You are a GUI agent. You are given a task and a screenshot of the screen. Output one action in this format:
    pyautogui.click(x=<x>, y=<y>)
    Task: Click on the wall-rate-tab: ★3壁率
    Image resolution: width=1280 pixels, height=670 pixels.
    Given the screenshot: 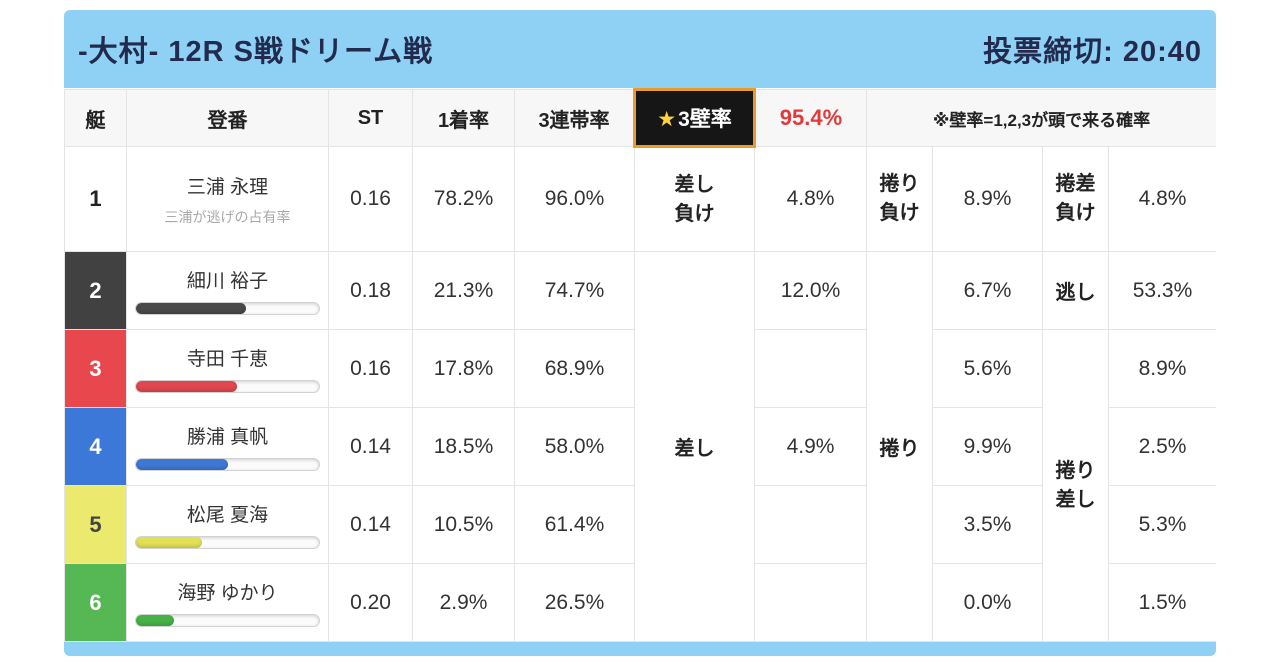 What is the action you would take?
    pyautogui.click(x=694, y=118)
    